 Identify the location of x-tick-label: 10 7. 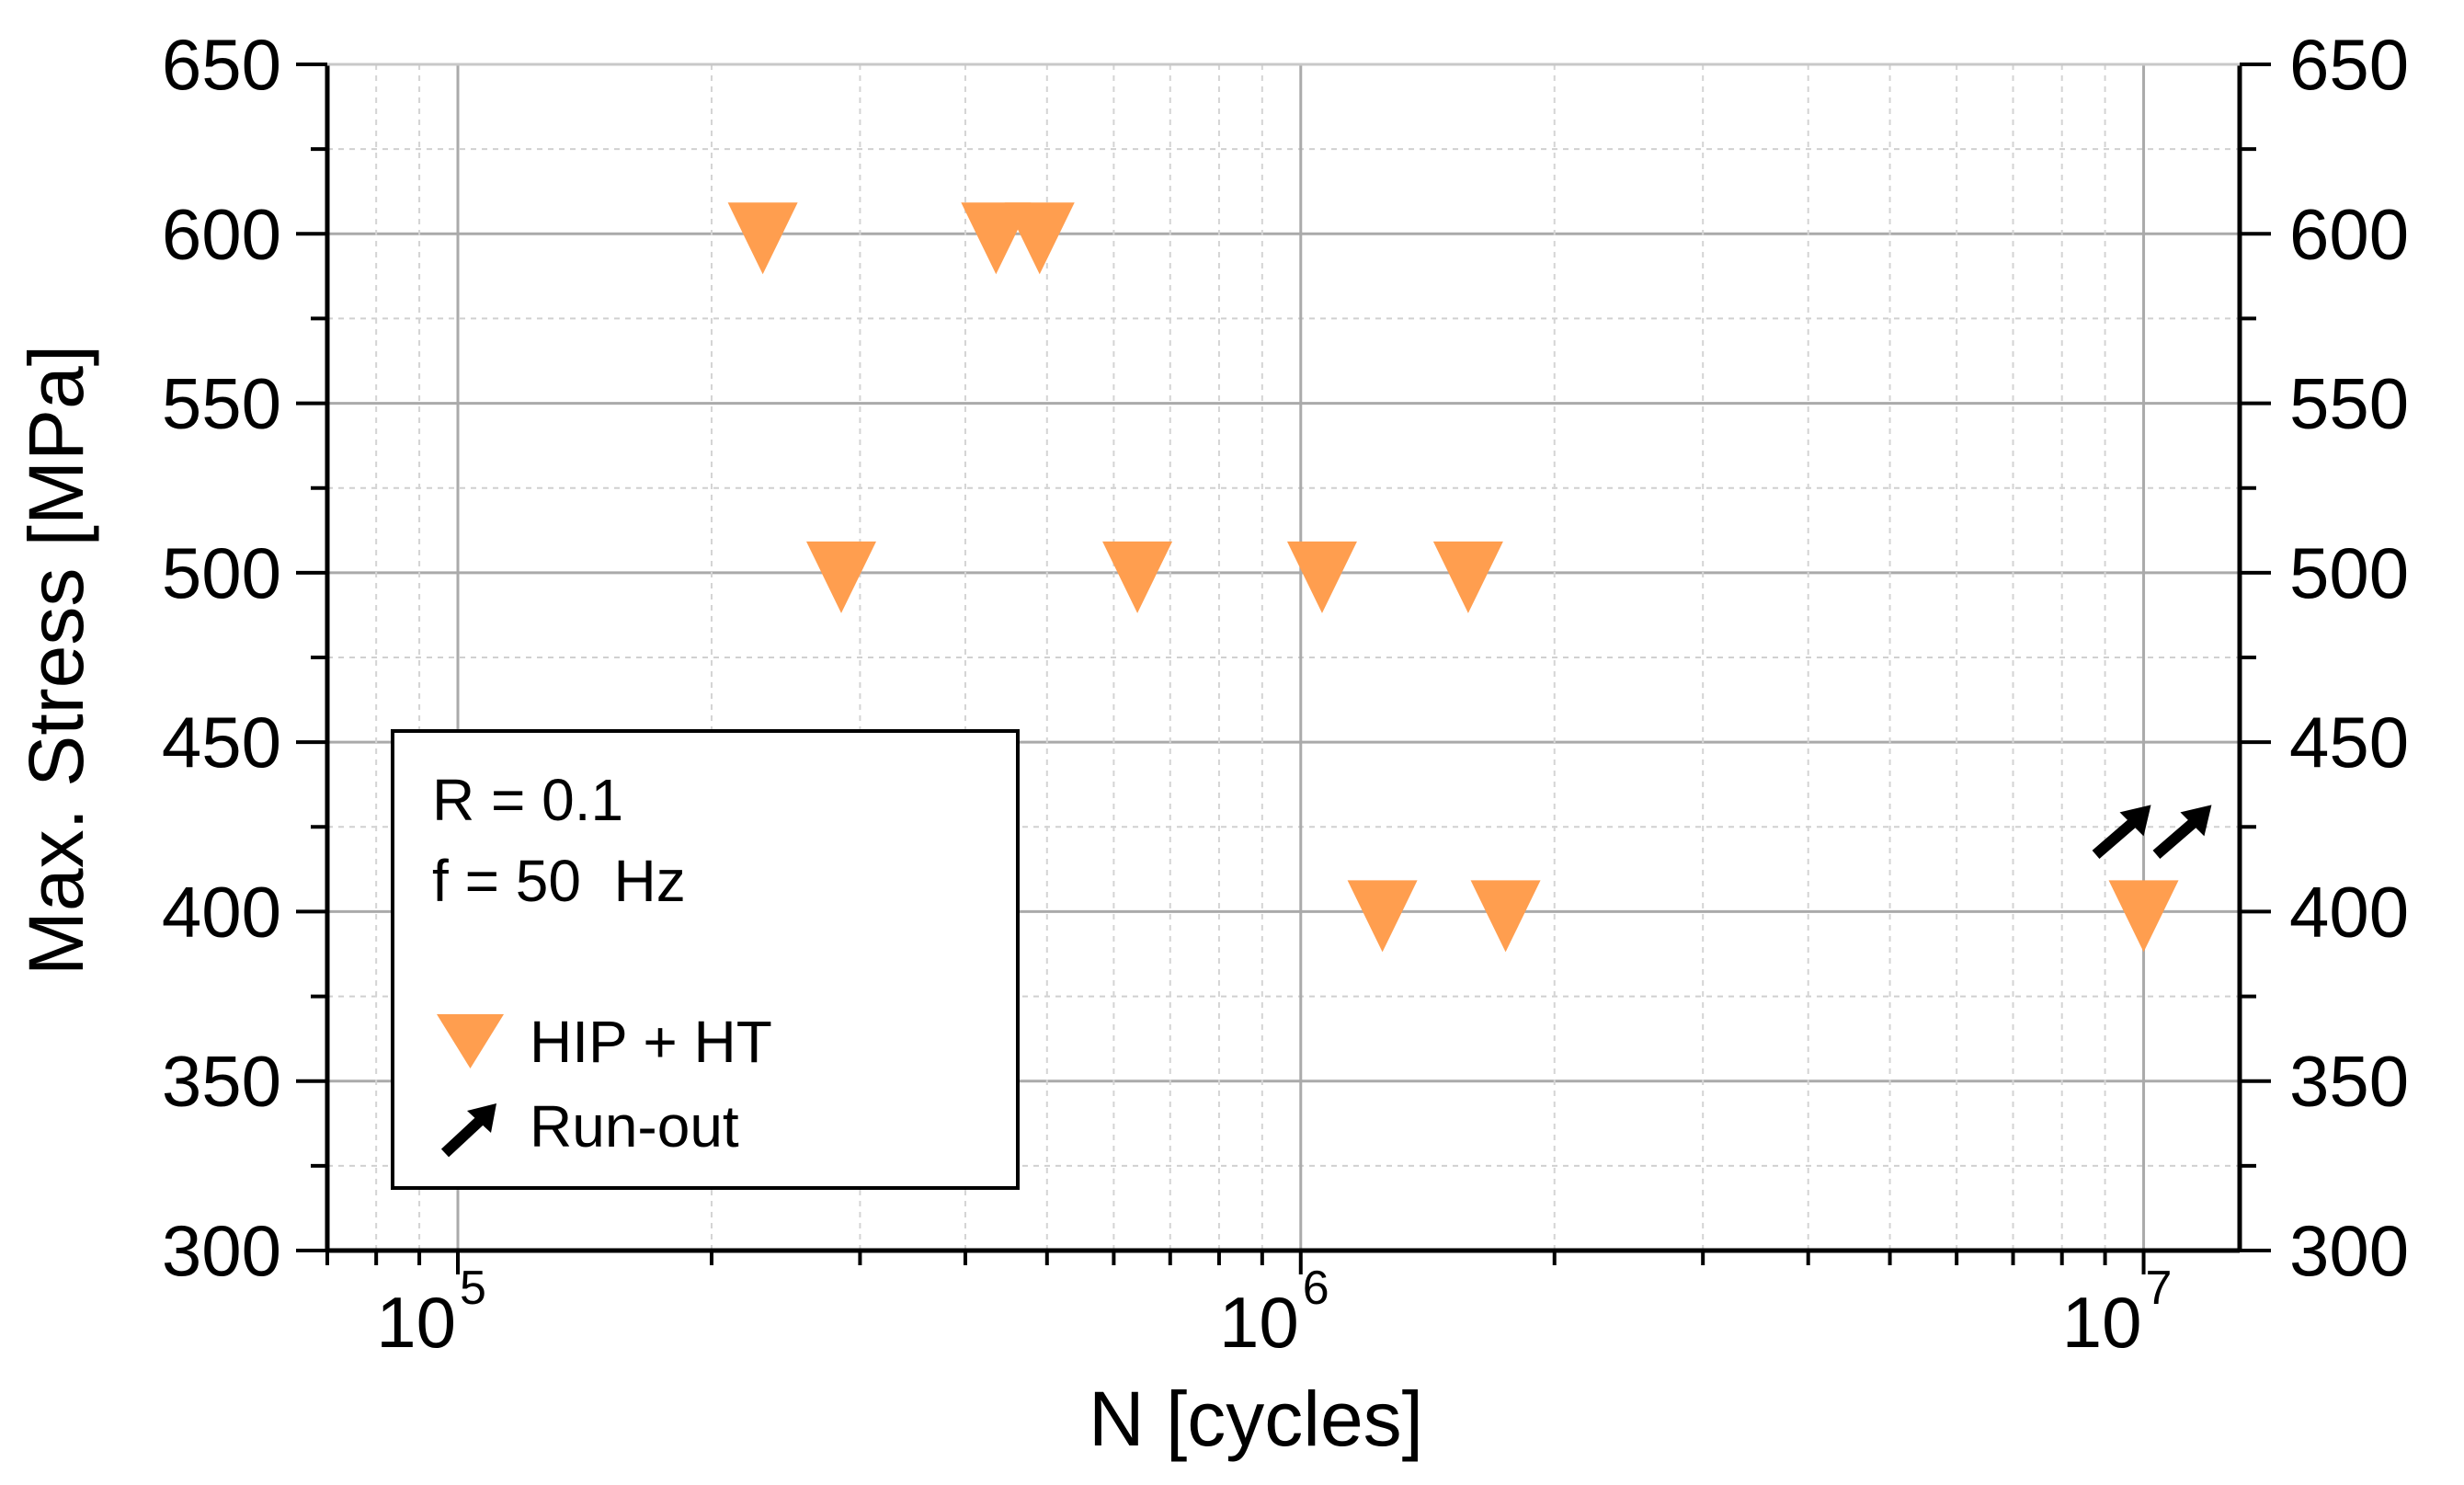
(2117, 1312).